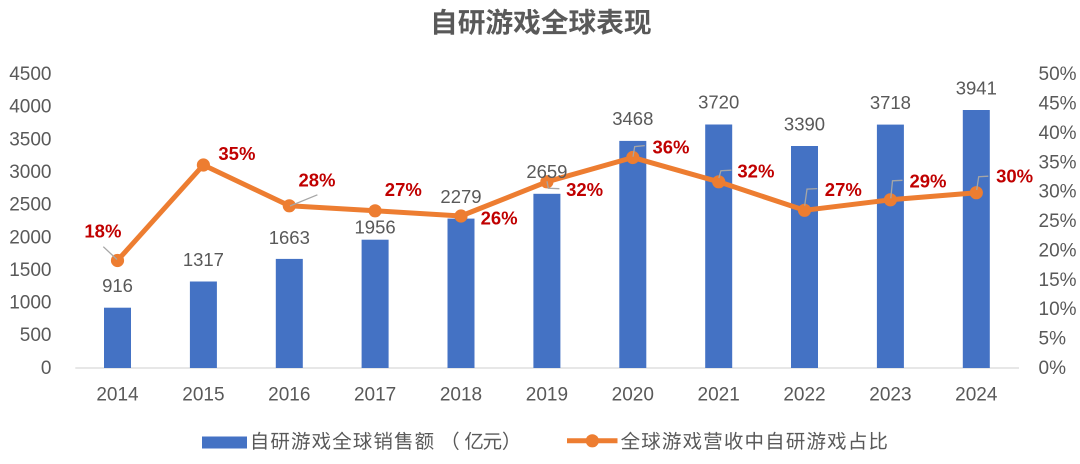 This screenshot has width=1080, height=464. I want to click on svg-text: 15%, so click(1058, 280).